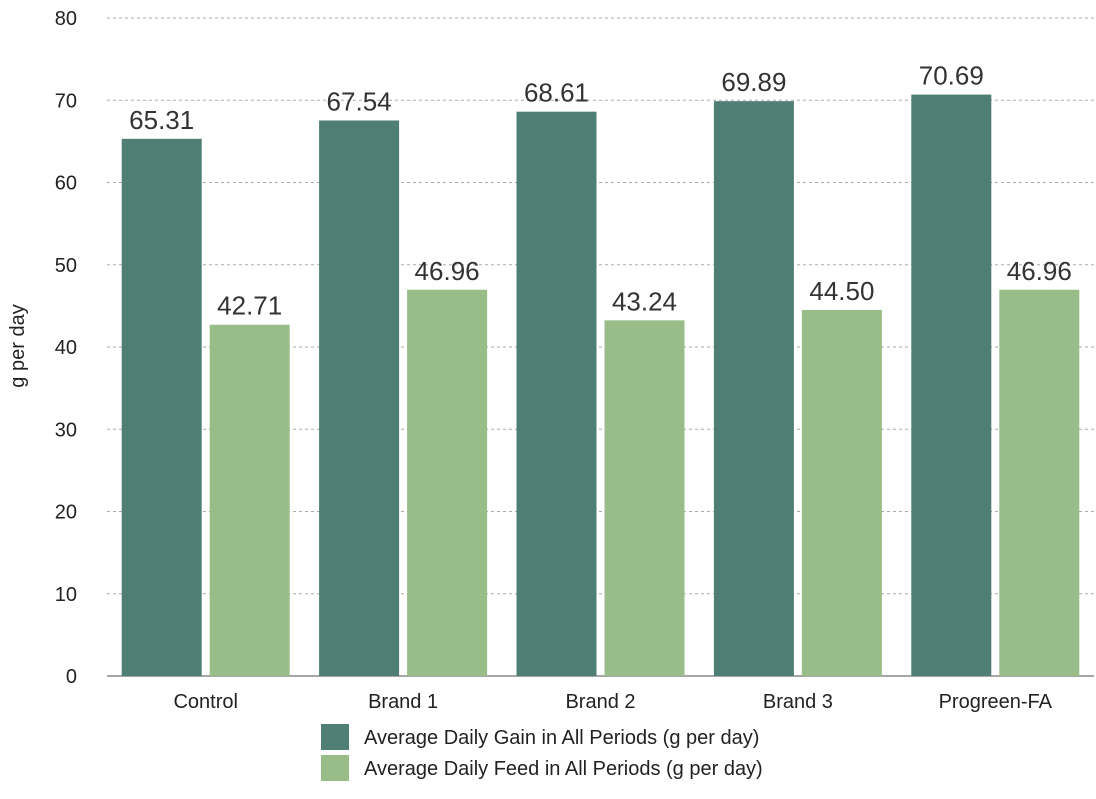 The width and height of the screenshot is (1096, 799). I want to click on data-label: 67.54, so click(359, 101).